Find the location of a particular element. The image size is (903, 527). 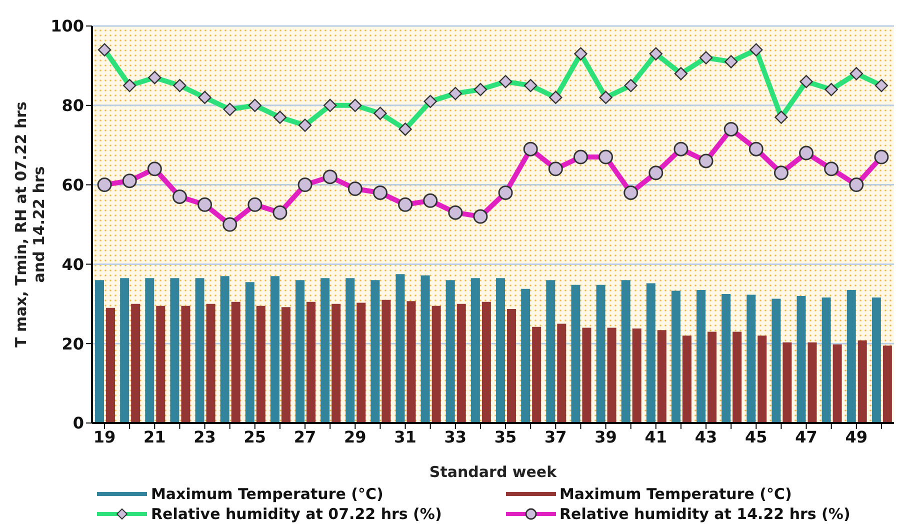

x-tick-label: 37 is located at coordinates (555, 436).